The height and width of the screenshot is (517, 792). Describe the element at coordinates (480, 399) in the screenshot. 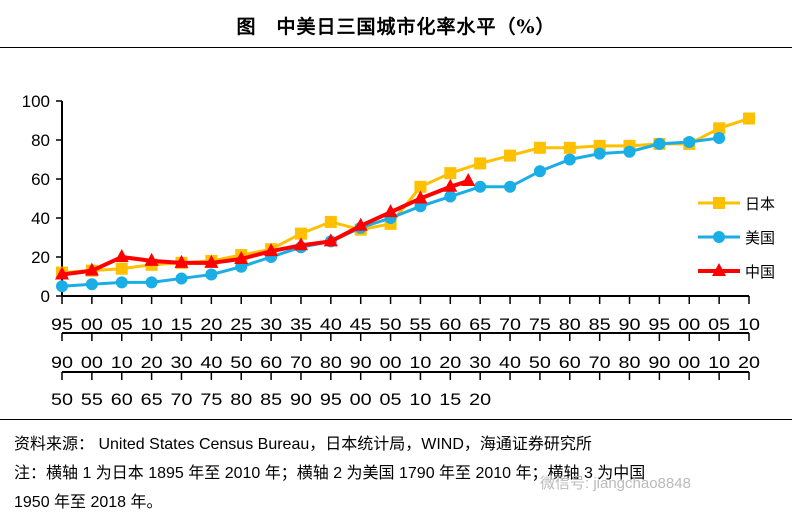

I see `x-tick-label-axis3: 20` at that location.